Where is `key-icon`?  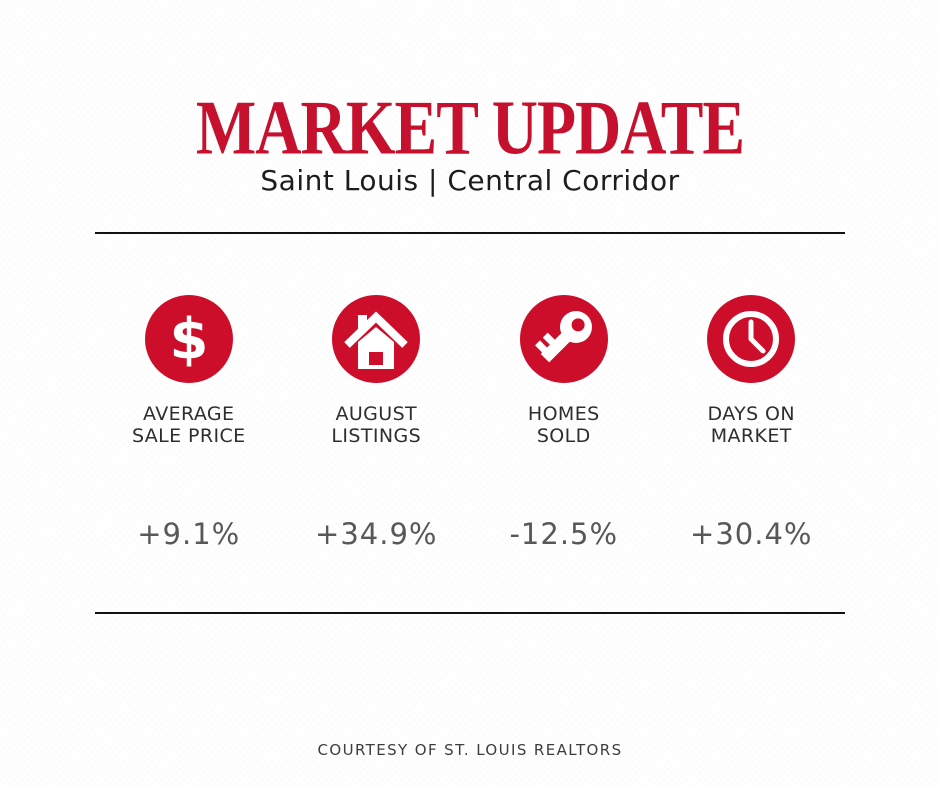
key-icon is located at coordinates (563, 339).